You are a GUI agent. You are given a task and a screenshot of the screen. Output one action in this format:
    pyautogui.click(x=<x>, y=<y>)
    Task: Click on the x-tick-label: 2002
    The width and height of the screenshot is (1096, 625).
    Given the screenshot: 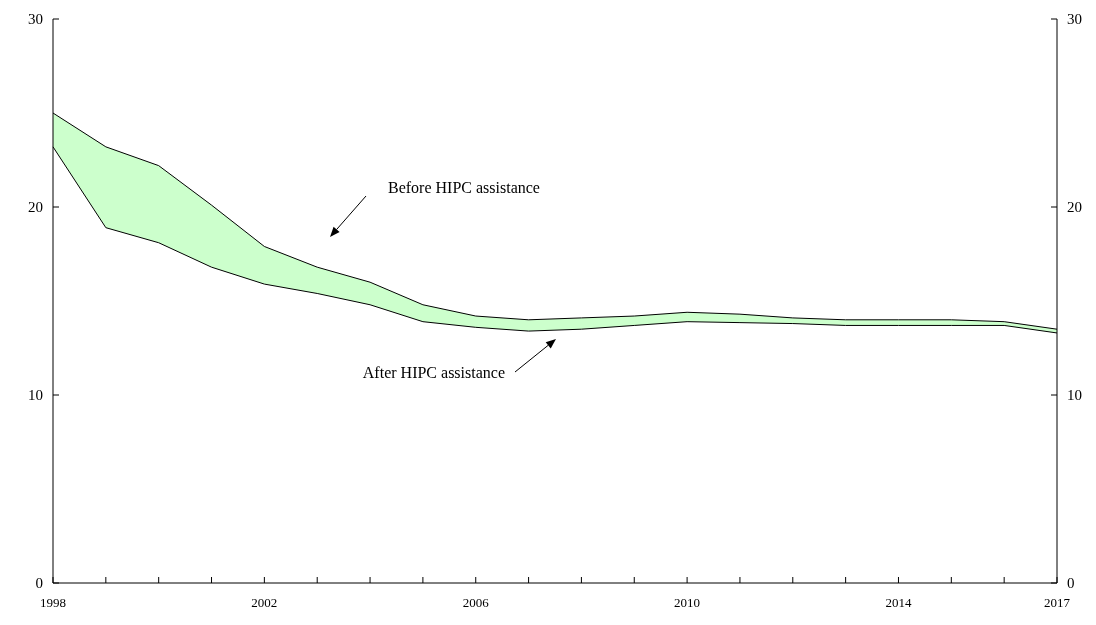 What is the action you would take?
    pyautogui.click(x=264, y=602)
    